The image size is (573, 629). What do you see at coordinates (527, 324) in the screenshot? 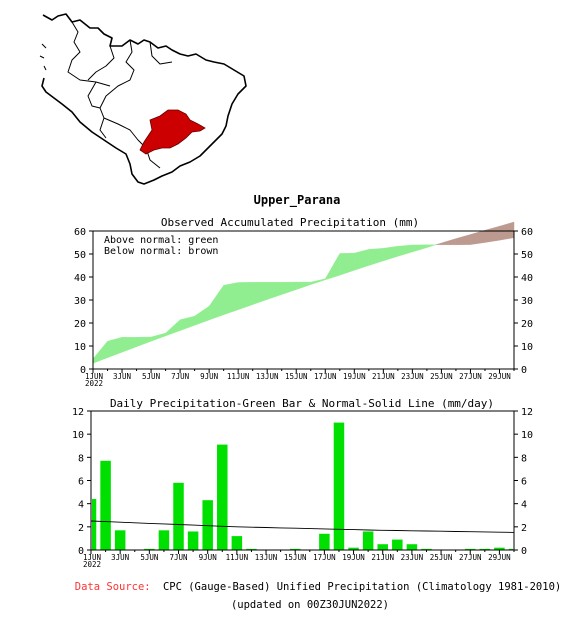
I see `y-tick-label-right: 20` at bounding box center [527, 324].